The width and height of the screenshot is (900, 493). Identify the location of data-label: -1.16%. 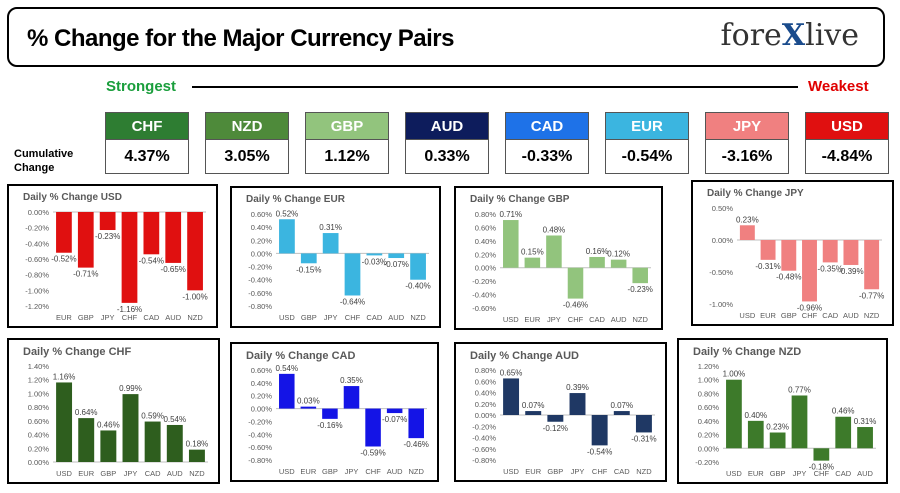
(129, 309).